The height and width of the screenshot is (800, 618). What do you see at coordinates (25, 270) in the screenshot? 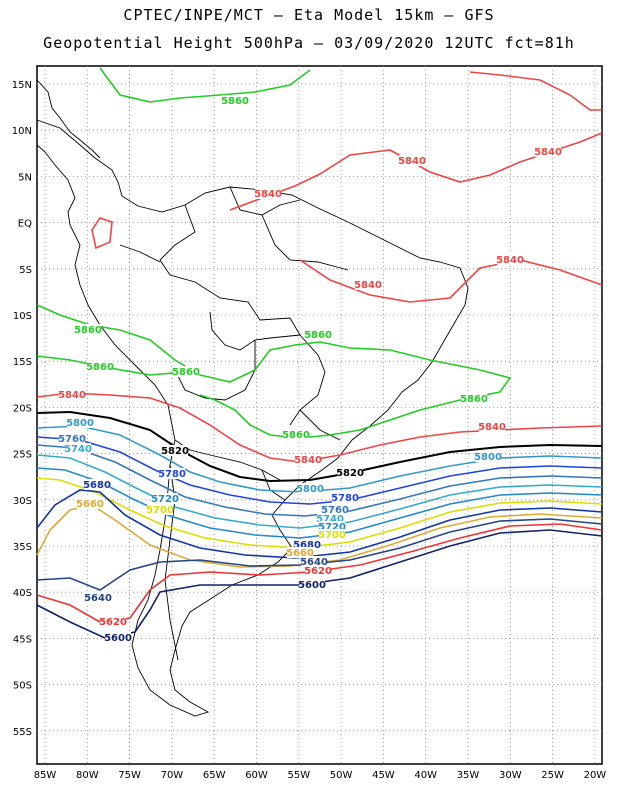
I see `lat-label: 5S` at bounding box center [25, 270].